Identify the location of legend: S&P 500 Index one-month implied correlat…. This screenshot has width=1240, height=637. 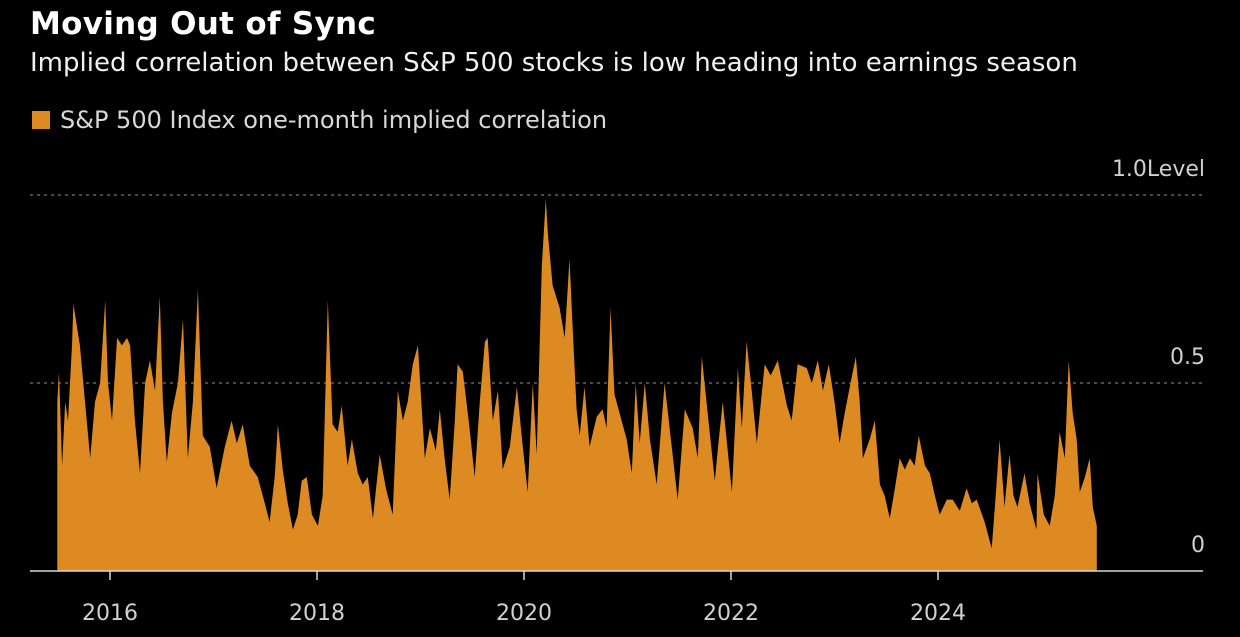
(319, 120).